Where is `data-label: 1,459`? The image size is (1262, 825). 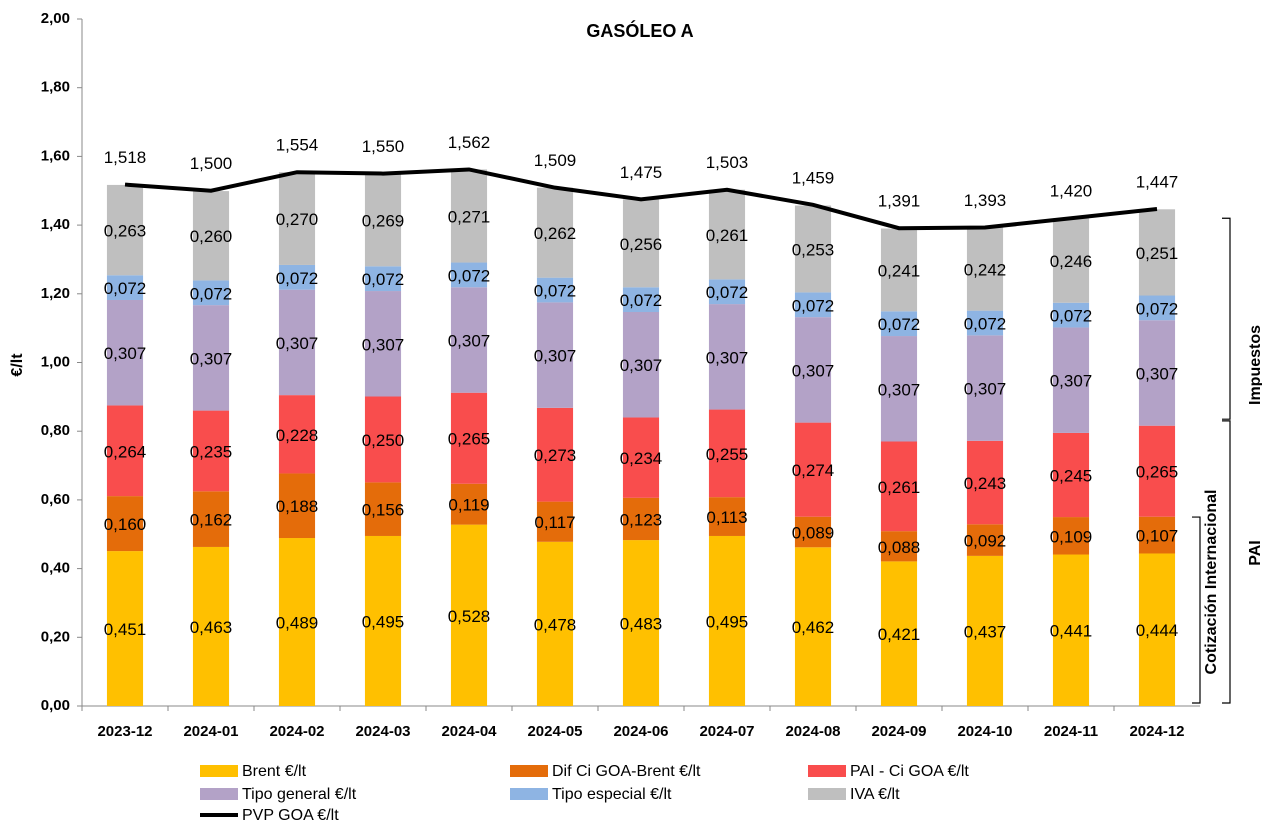
data-label: 1,459 is located at coordinates (813, 177).